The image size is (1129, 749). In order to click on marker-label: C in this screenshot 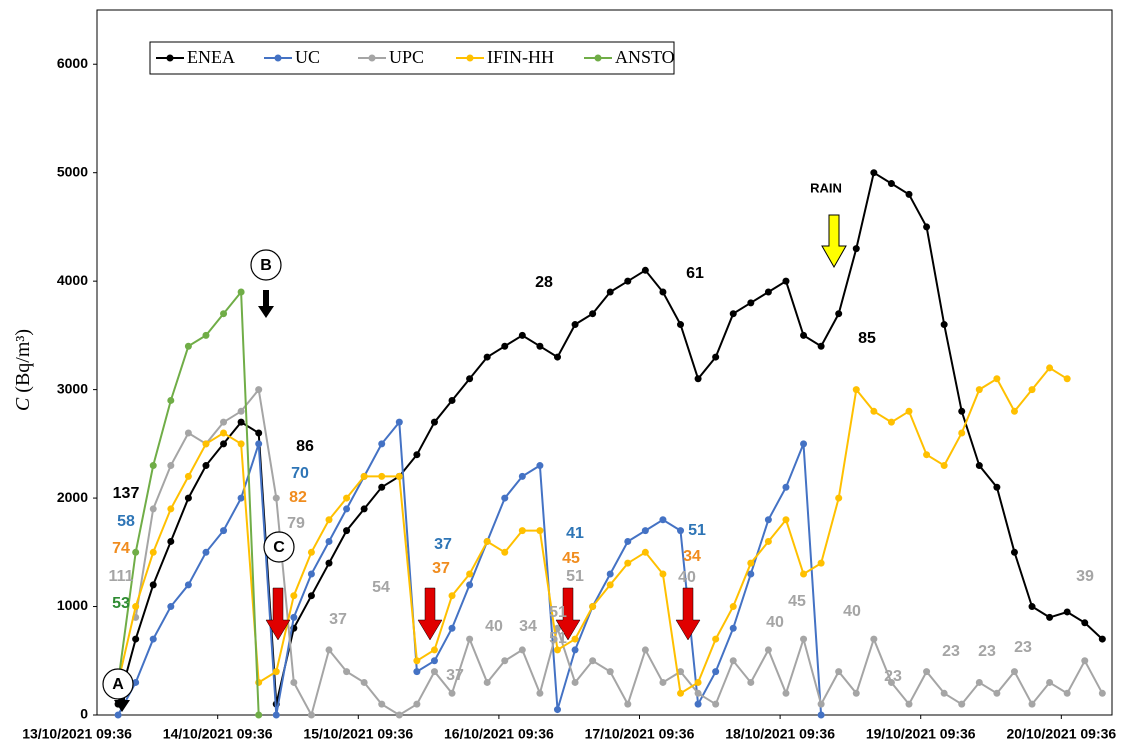, I will do `click(279, 547)`.